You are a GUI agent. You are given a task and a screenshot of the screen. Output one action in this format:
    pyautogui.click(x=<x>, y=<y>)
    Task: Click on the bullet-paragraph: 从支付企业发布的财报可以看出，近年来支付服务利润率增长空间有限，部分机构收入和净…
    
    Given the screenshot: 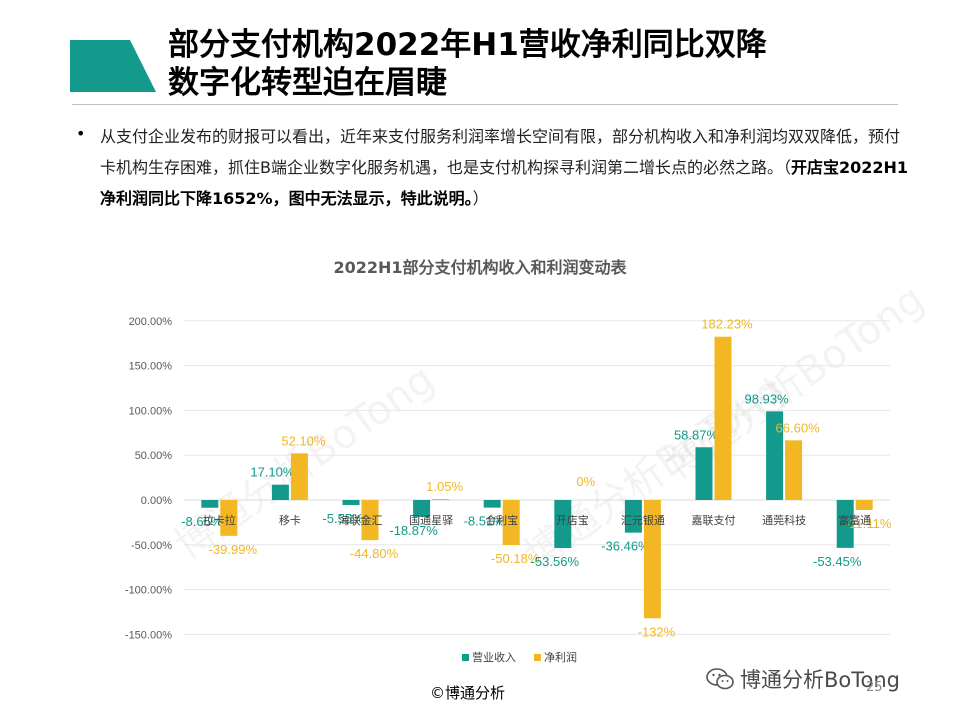 What is the action you would take?
    pyautogui.click(x=505, y=167)
    